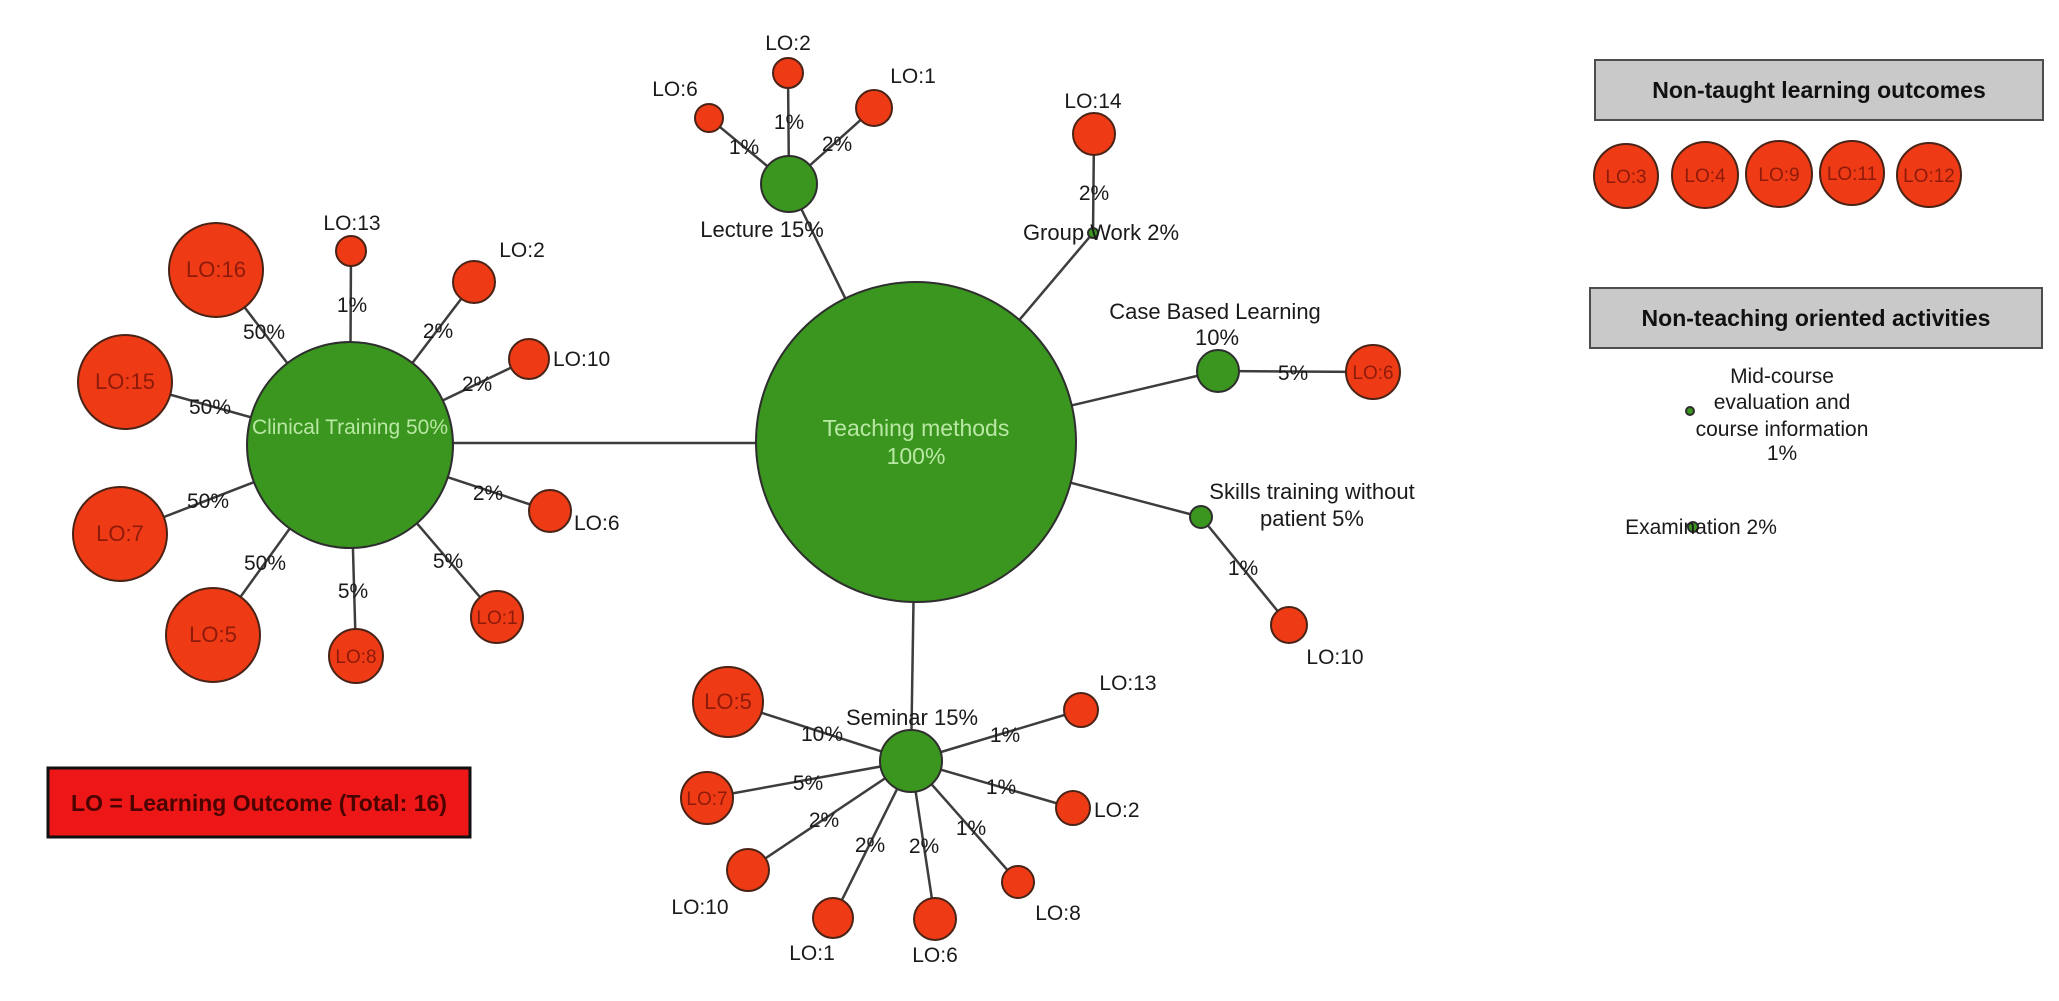 Image resolution: width=2059 pixels, height=1001 pixels. Describe the element at coordinates (1690, 411) in the screenshot. I see `mid-course-dot` at that location.